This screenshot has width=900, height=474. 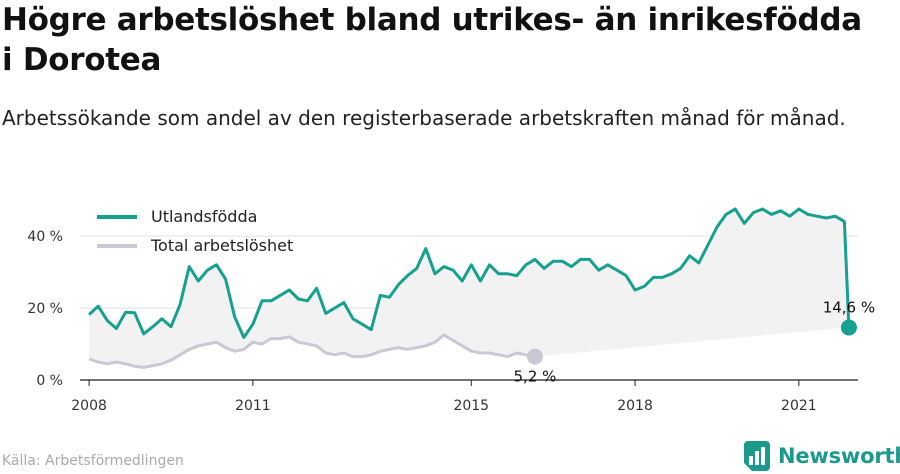 I want to click on x-tick-label: 2015, so click(x=471, y=406).